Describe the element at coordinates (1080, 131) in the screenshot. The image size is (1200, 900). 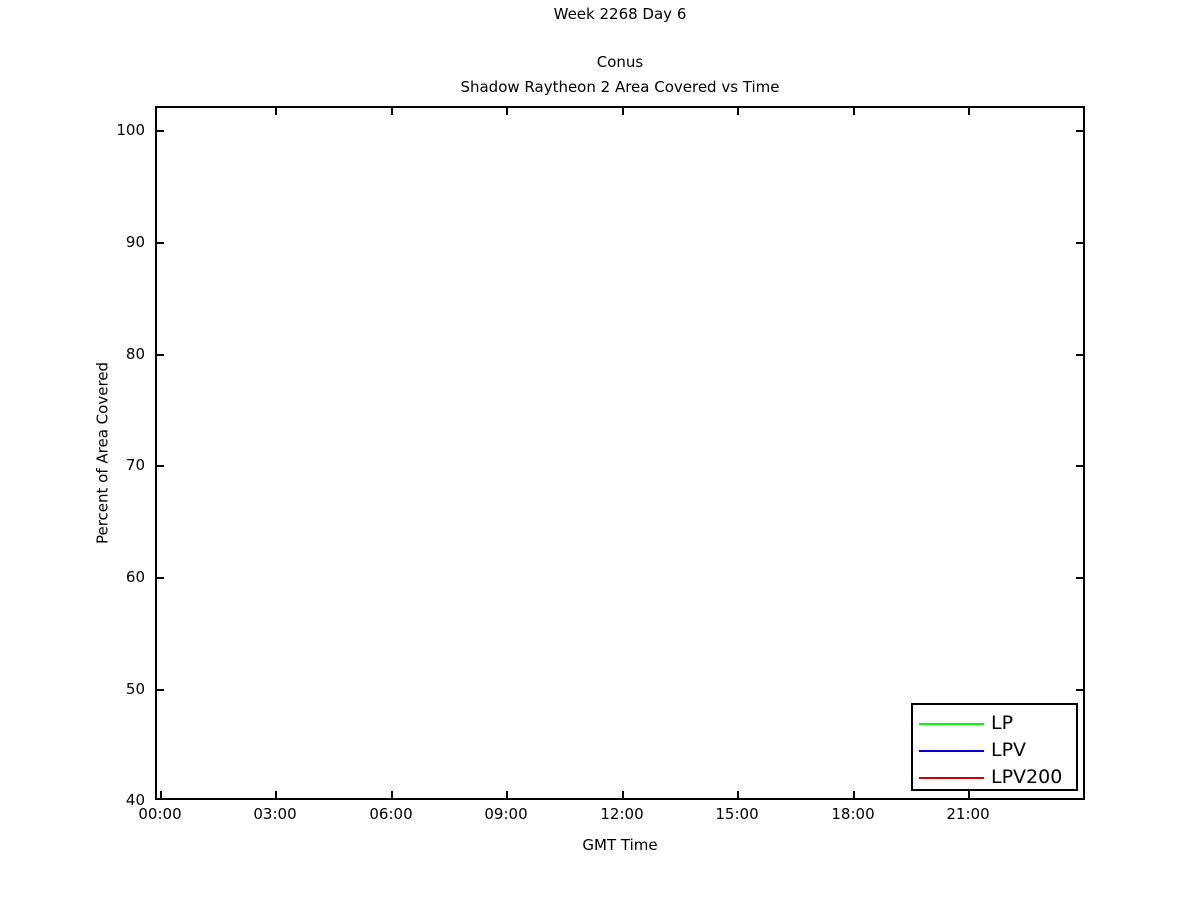
I see `ytick-mark-100-right` at that location.